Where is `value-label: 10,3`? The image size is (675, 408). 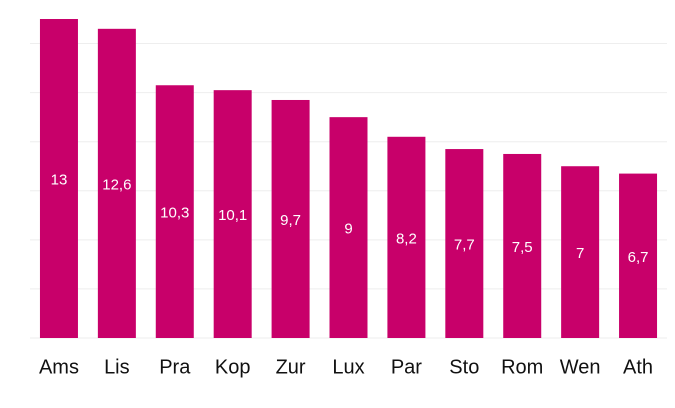 value-label: 10,3 is located at coordinates (174, 213).